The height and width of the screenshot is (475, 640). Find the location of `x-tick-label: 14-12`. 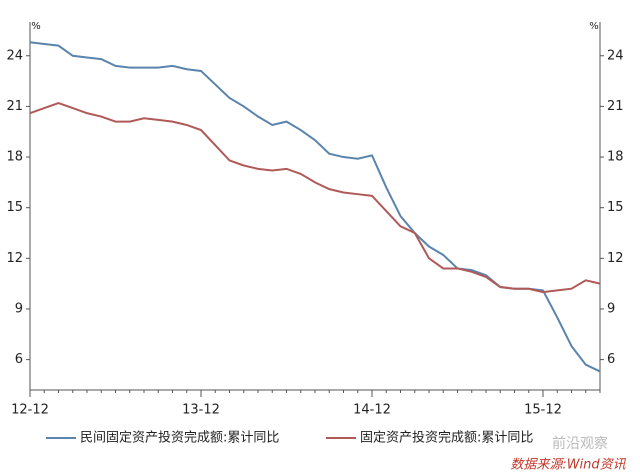

x-tick-label: 14-12 is located at coordinates (372, 410).